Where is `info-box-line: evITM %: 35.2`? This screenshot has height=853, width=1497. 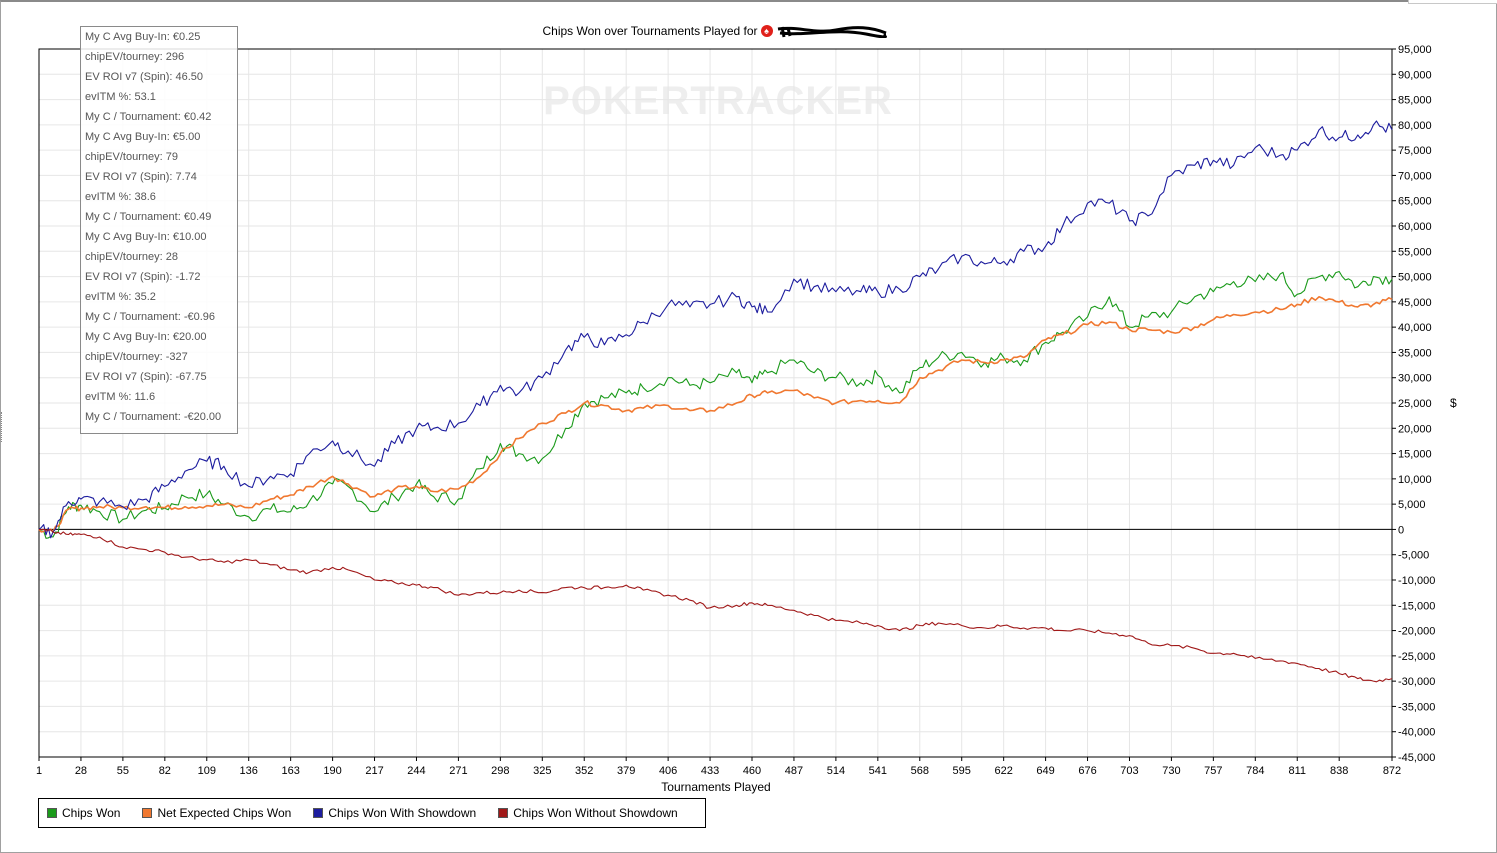 info-box-line: evITM %: 35.2 is located at coordinates (120, 297).